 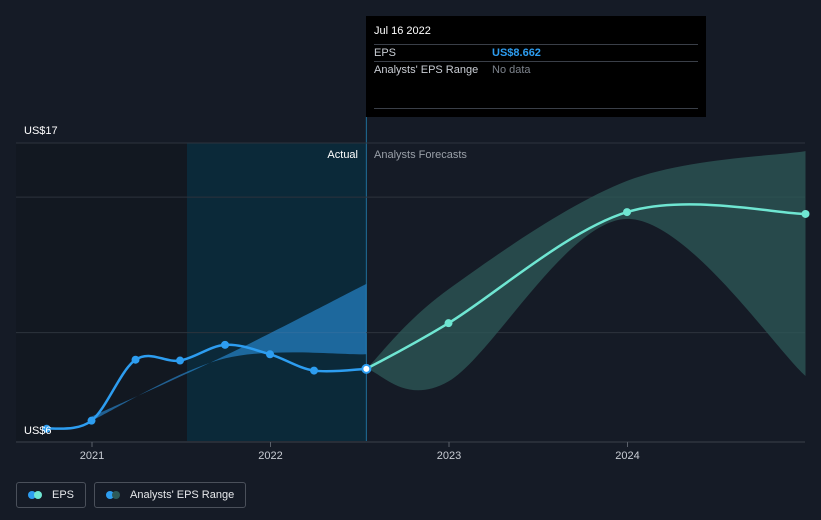 I want to click on tooltip-range-key: Analysts' EPS Range, so click(x=426, y=70).